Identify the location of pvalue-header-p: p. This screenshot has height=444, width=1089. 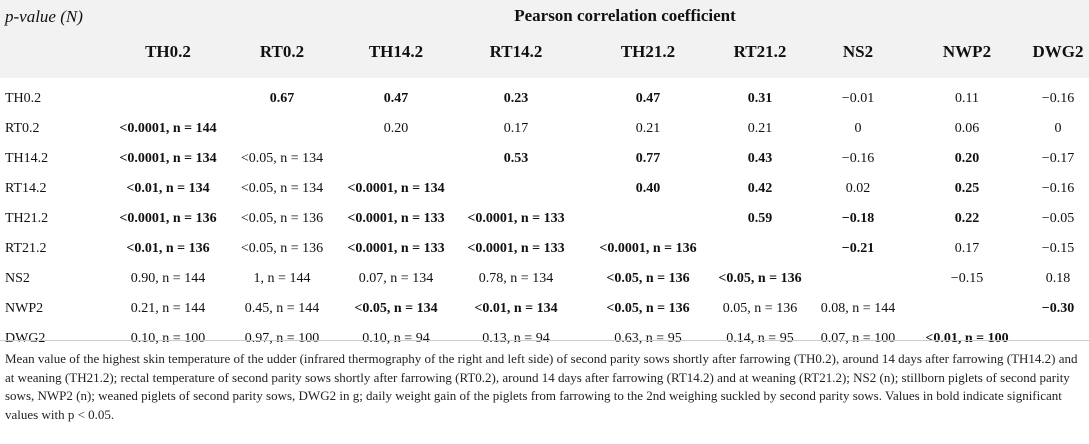
(9, 16).